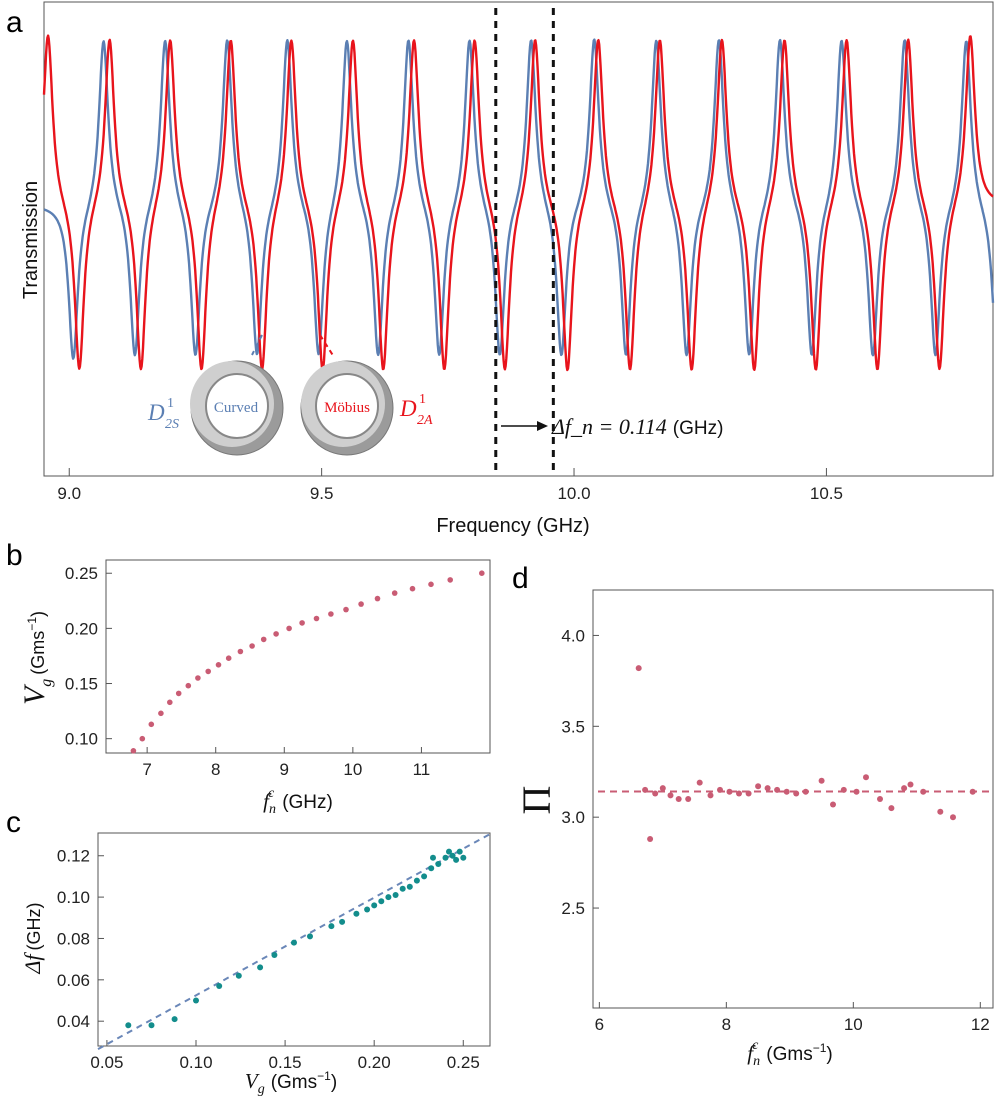  I want to click on panel-b-x-tick-label: 9, so click(284, 769).